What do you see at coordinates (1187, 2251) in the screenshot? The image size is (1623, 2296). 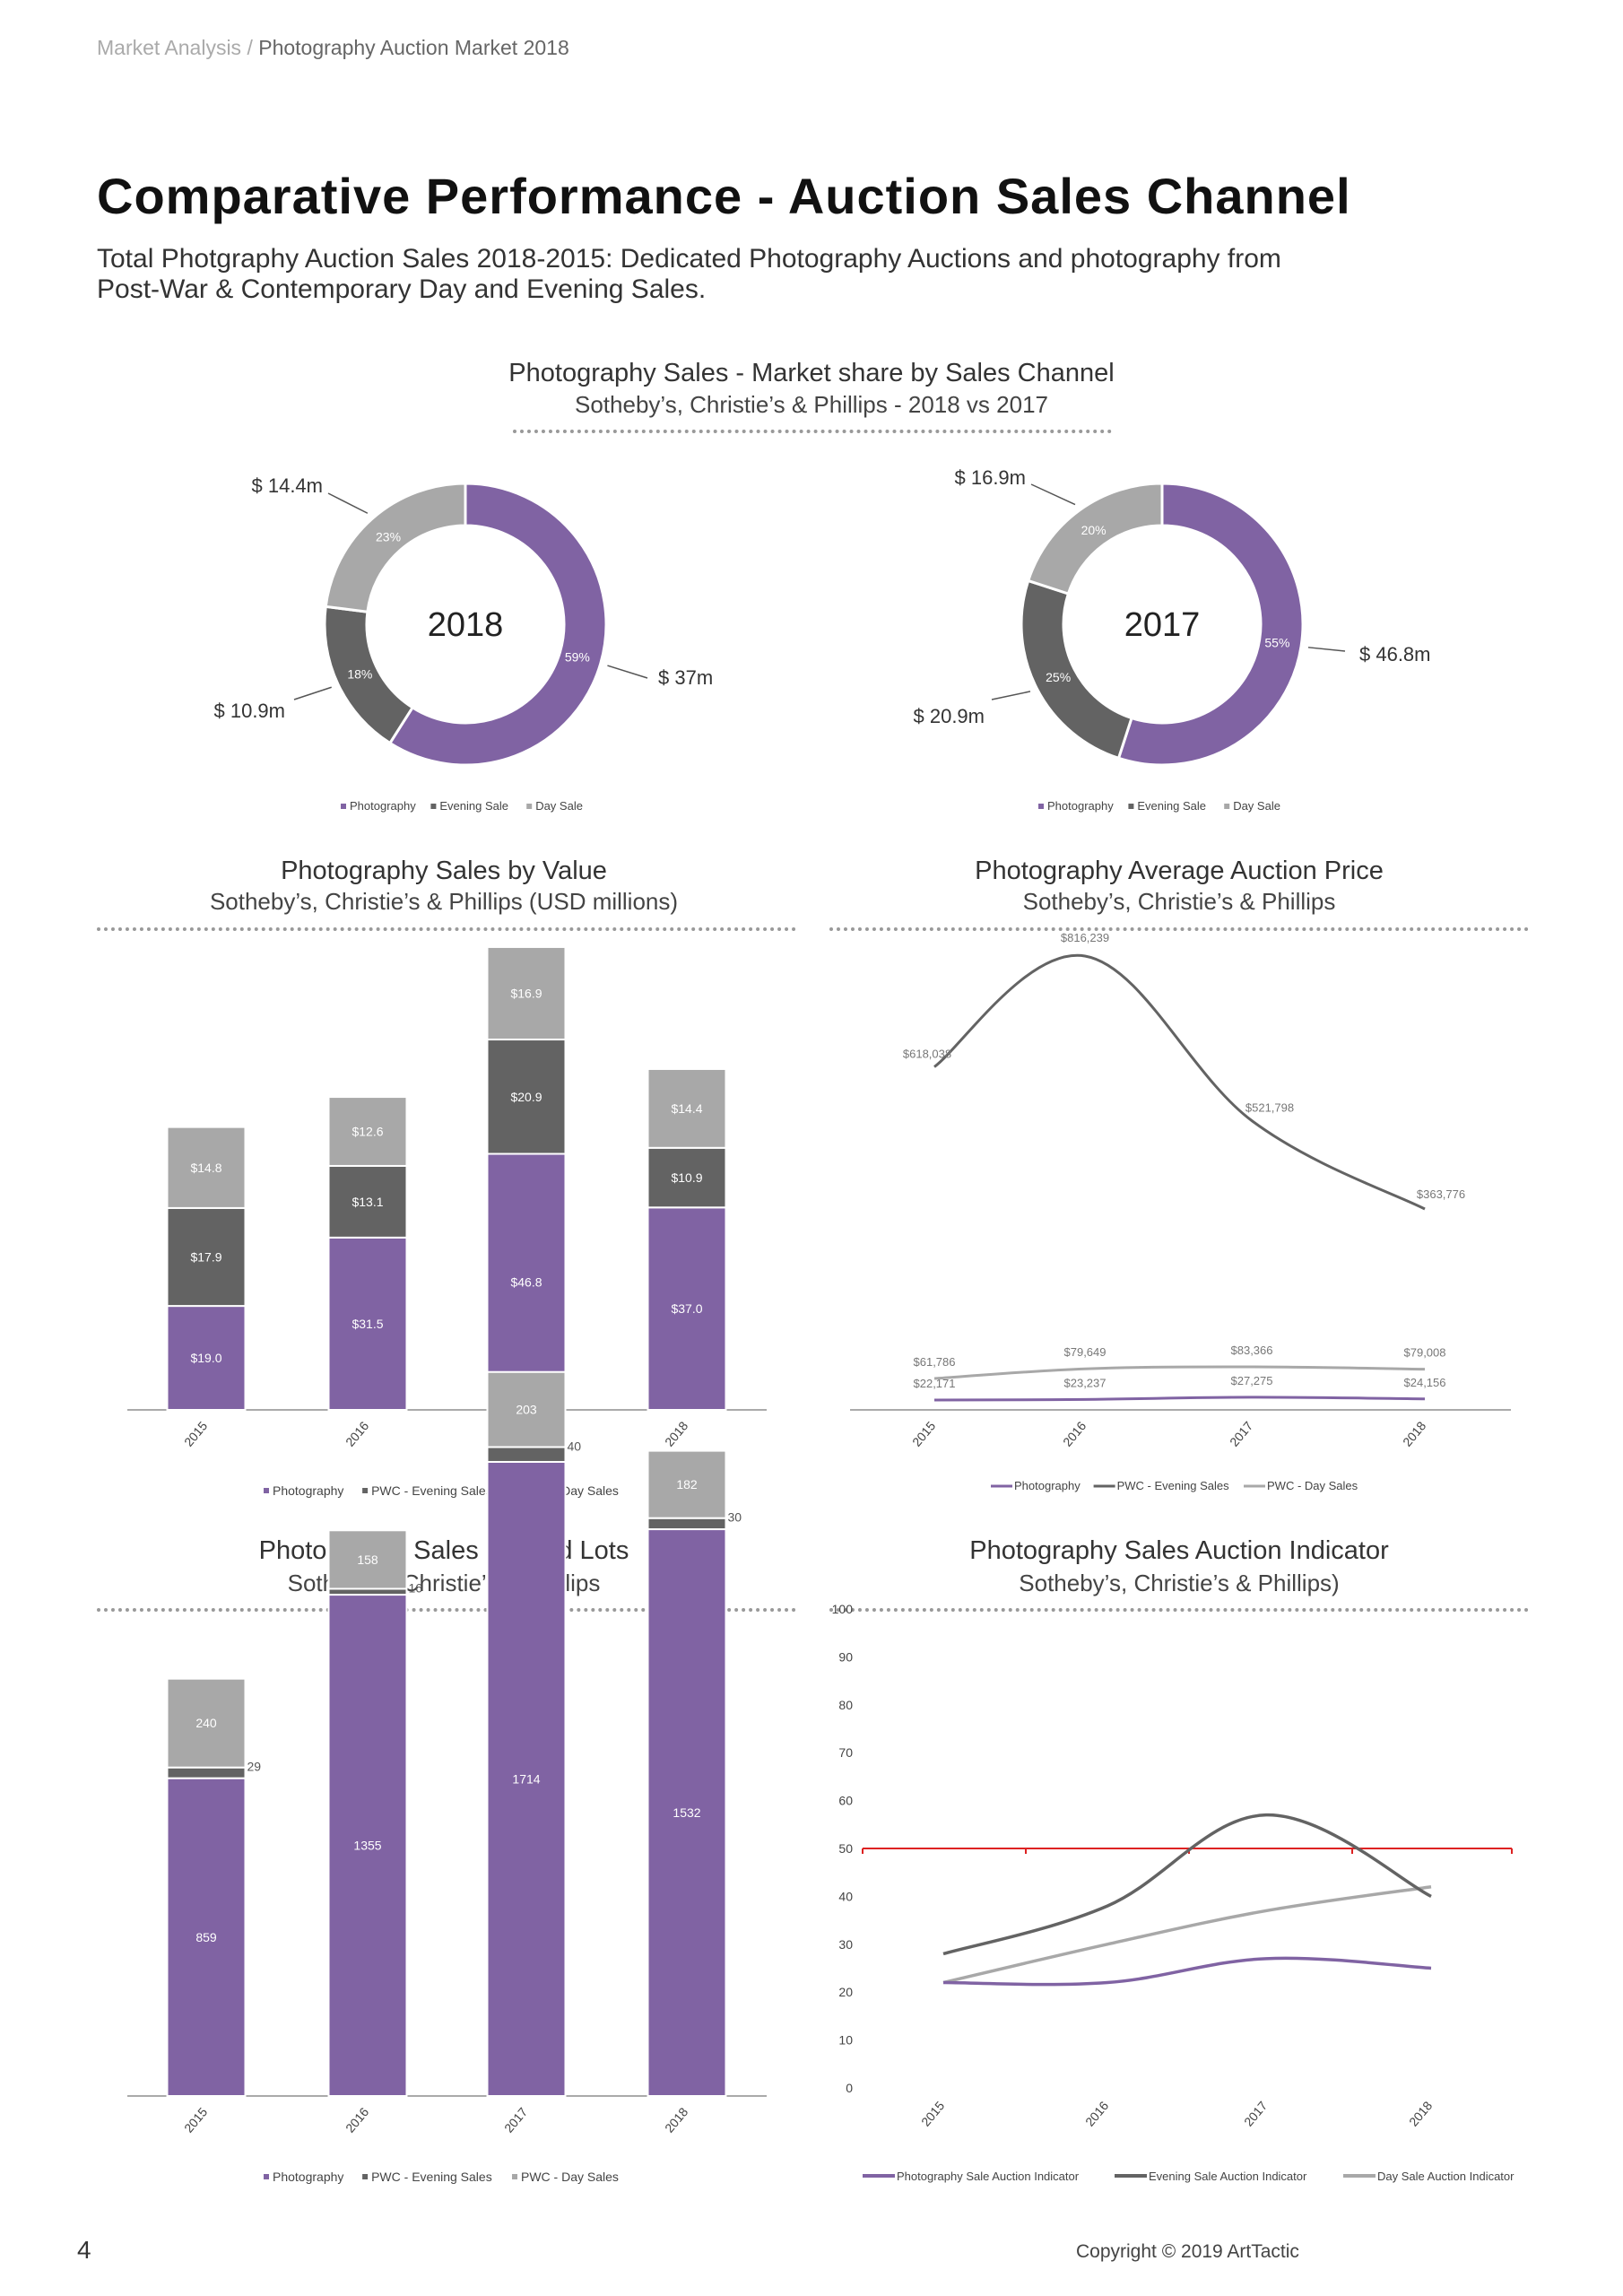 I see `copyright: Copyright © 2019 ArtTactic` at bounding box center [1187, 2251].